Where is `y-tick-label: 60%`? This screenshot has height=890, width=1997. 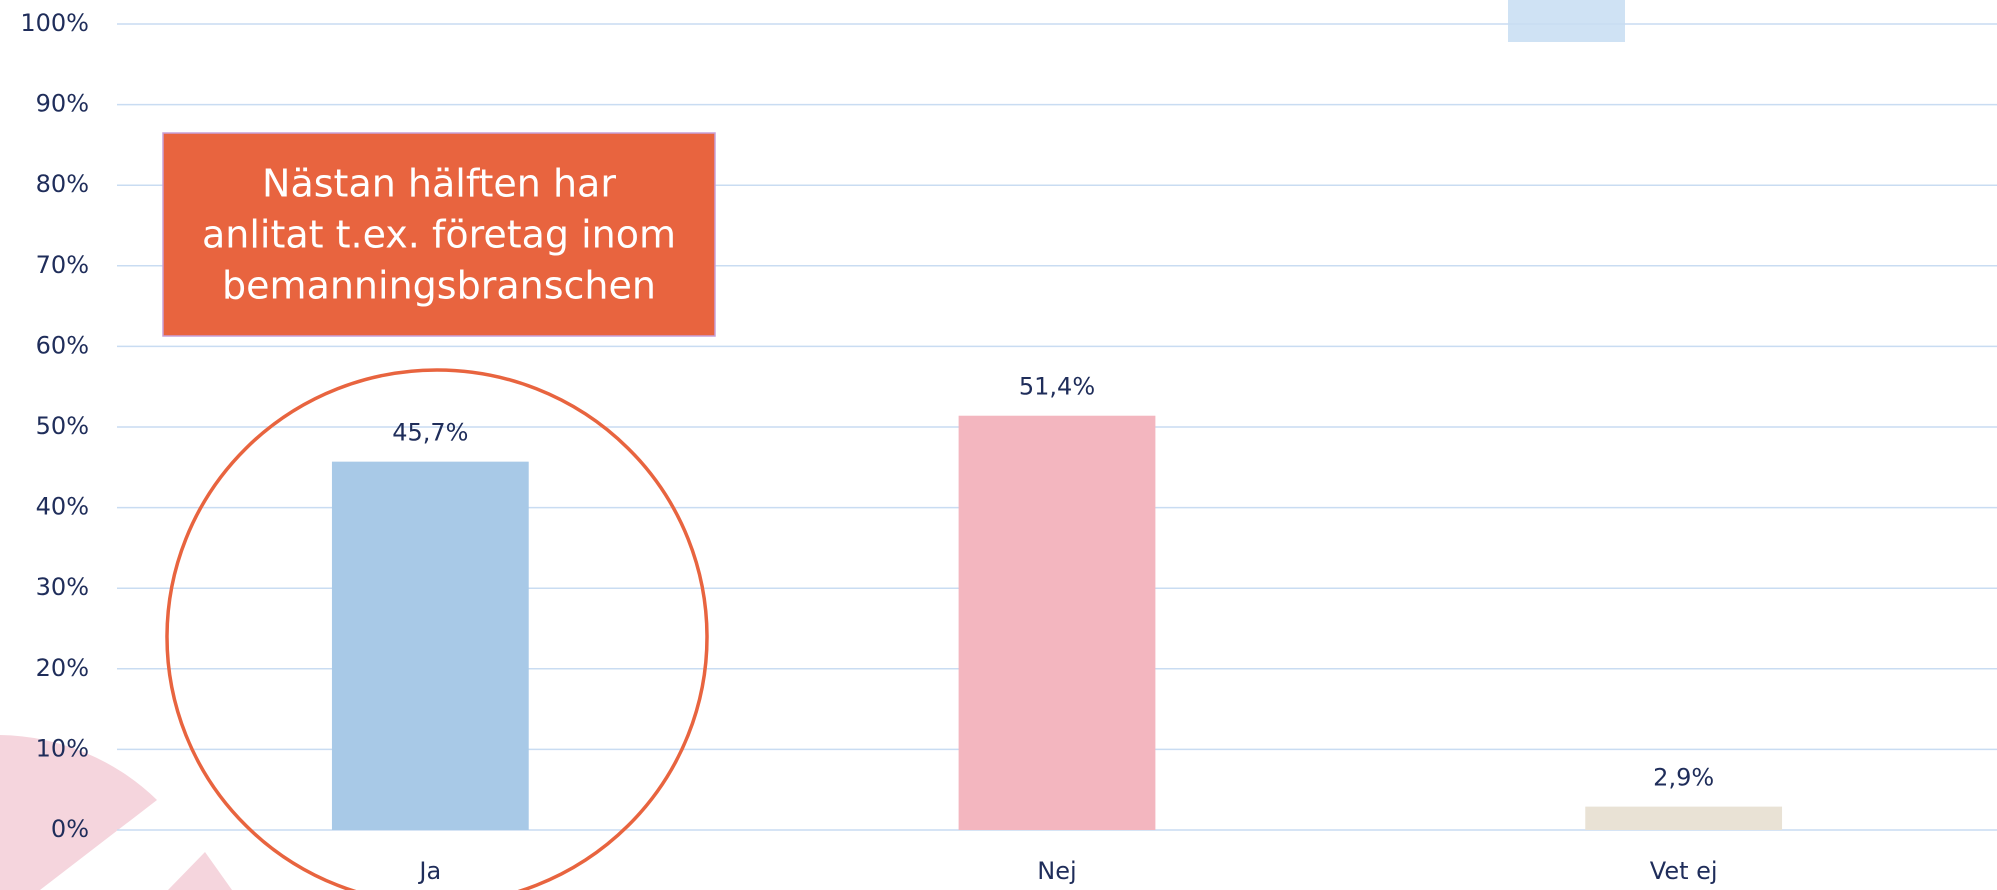 y-tick-label: 60% is located at coordinates (62, 345).